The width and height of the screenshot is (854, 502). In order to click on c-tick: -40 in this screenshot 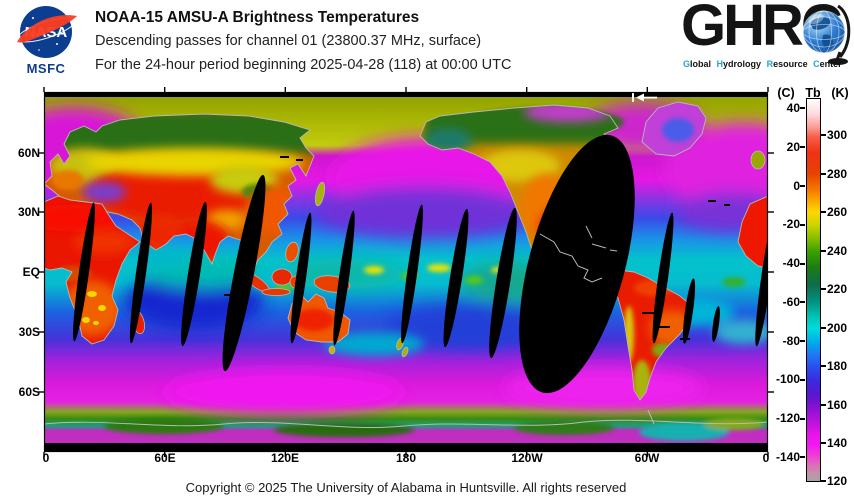, I will do `click(791, 263)`.